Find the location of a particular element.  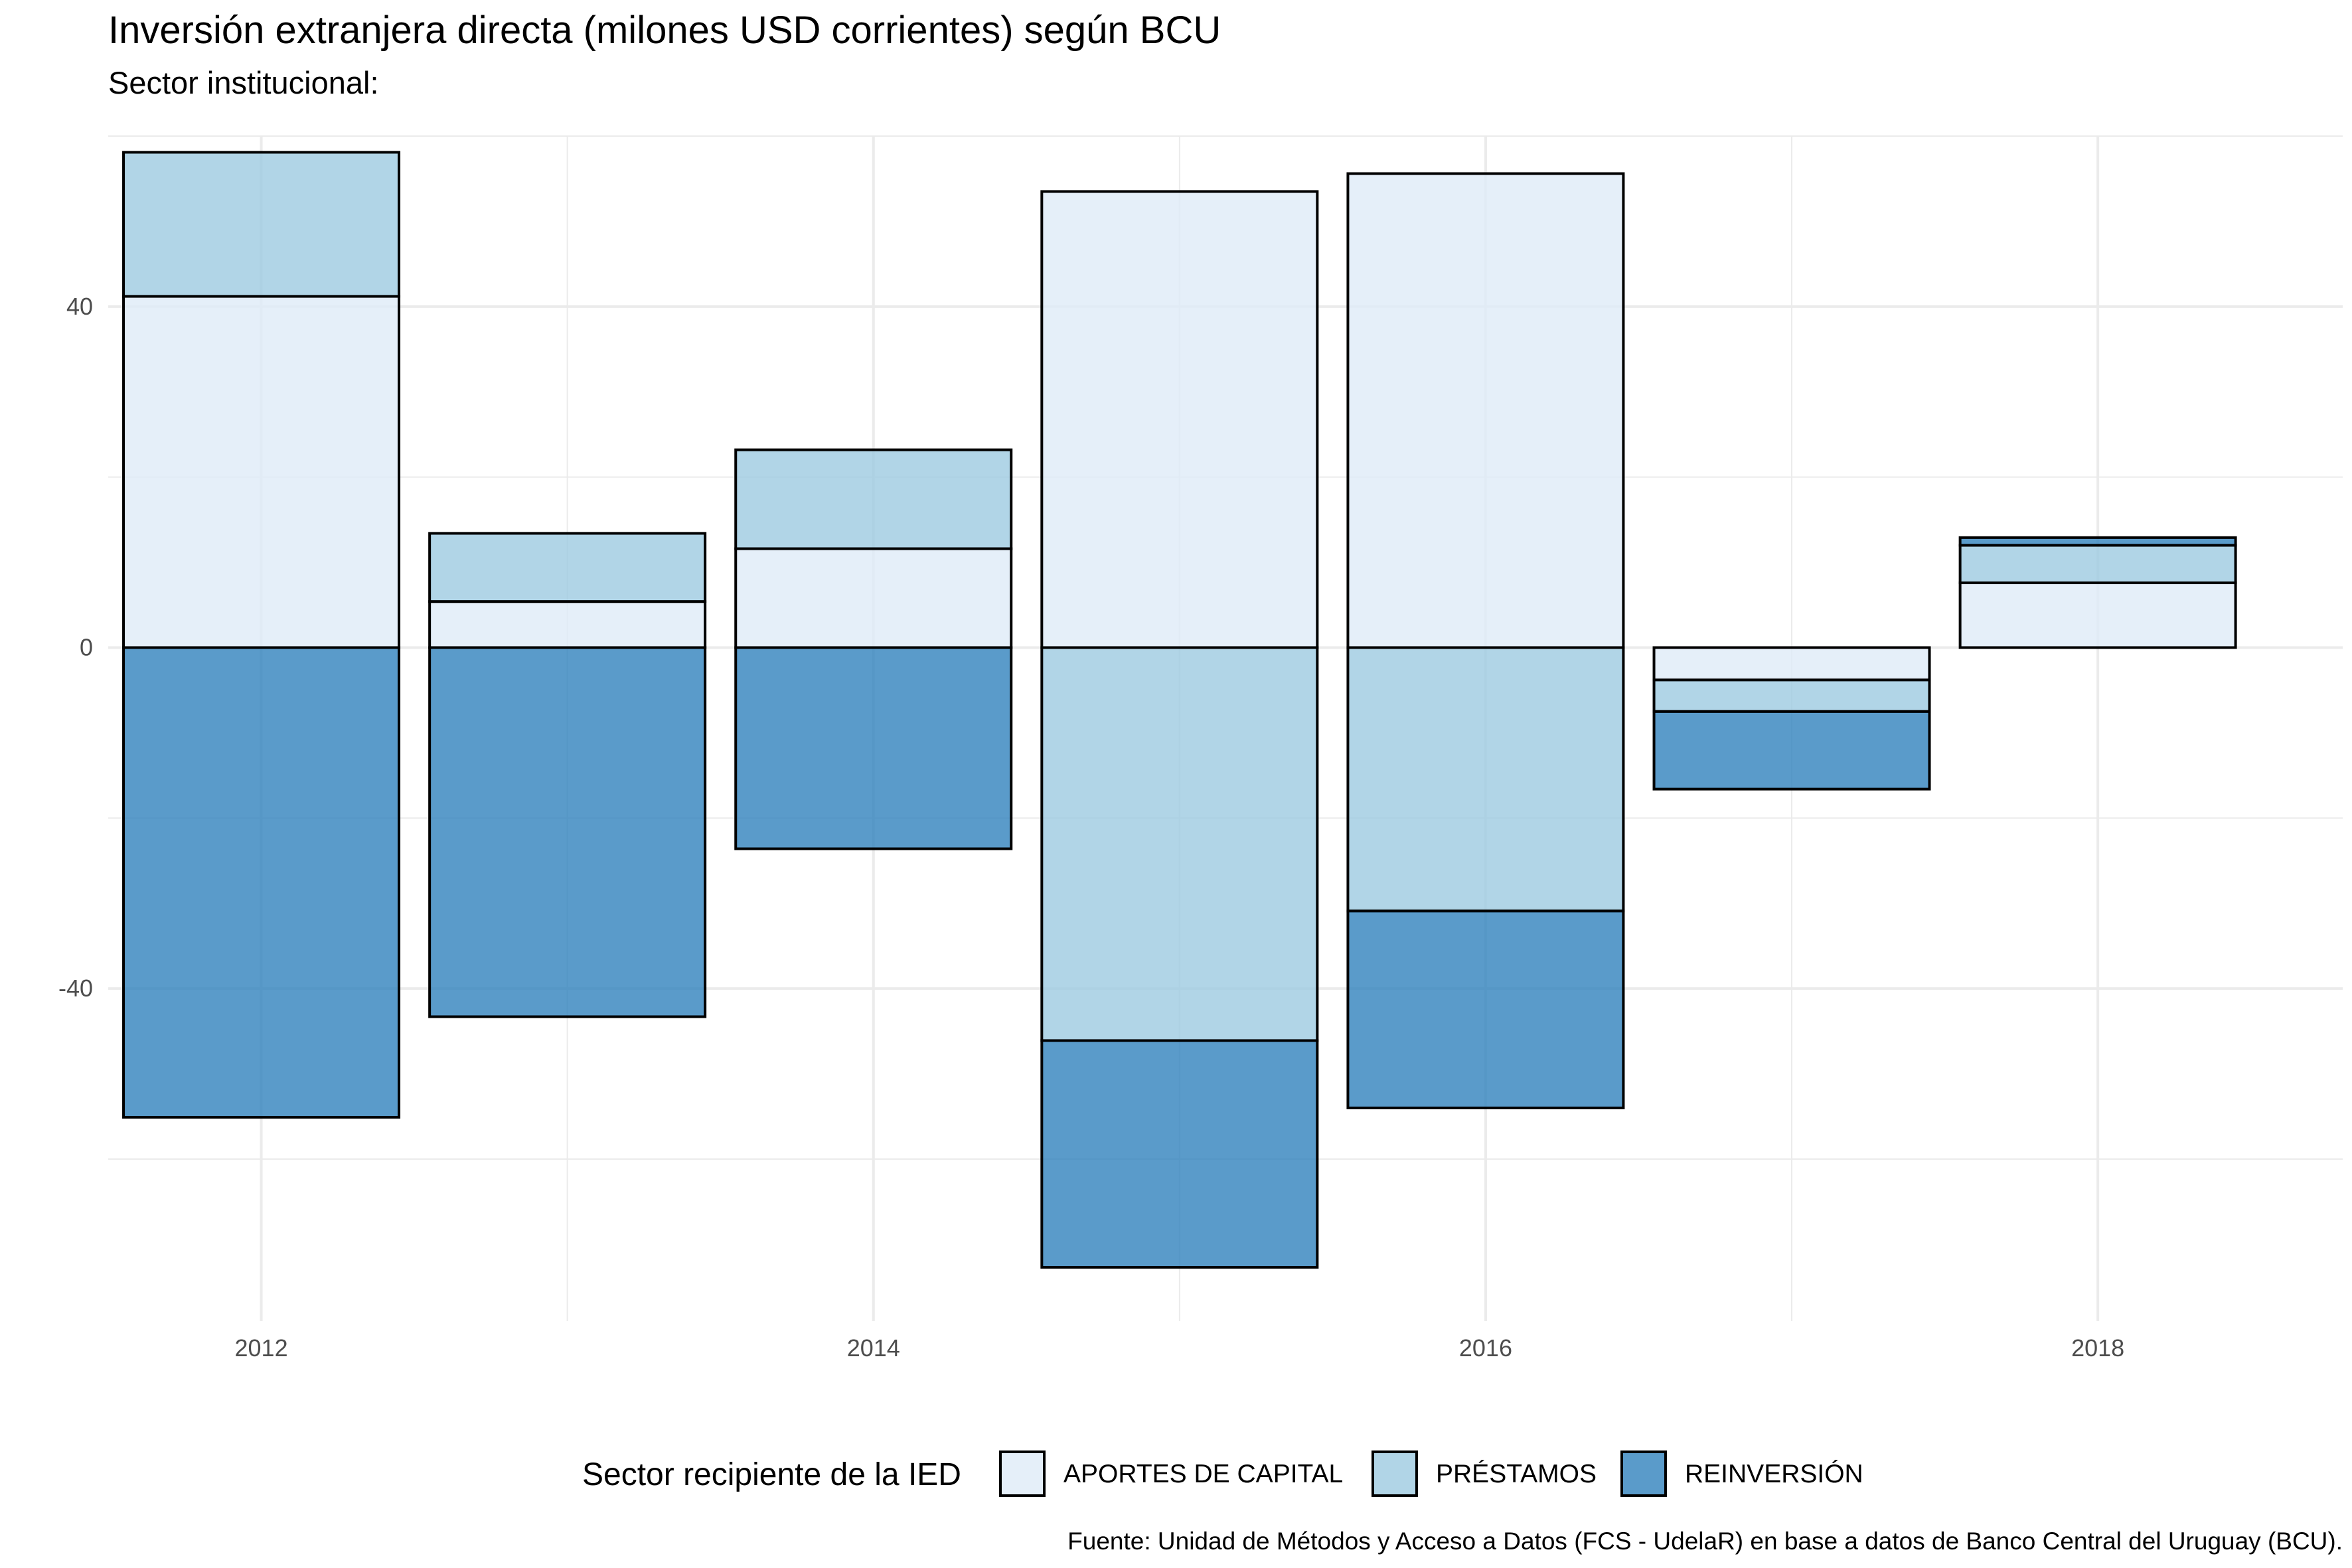

legend-label: PRÉSTAMOS is located at coordinates (1517, 1474).